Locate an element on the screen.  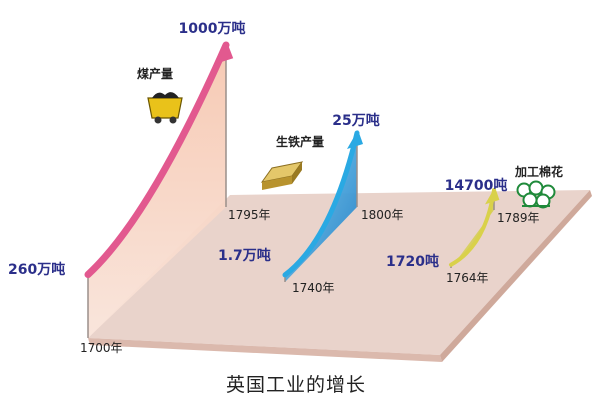
ingot-side is located at coordinates (297, 173).